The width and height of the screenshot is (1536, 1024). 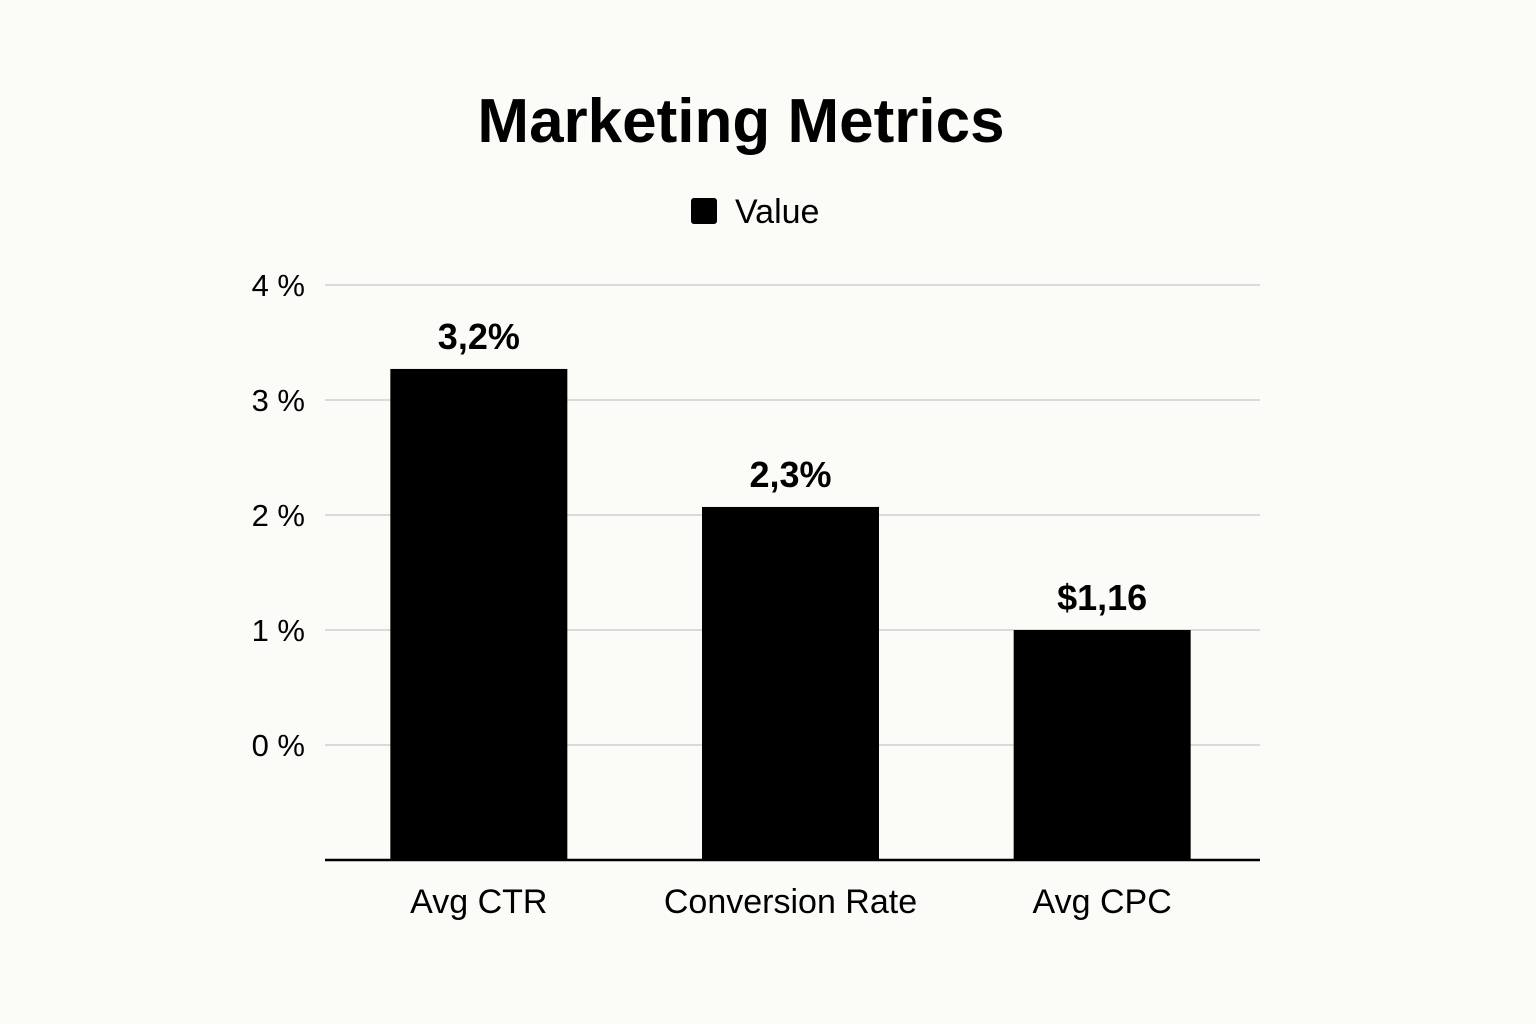 What do you see at coordinates (740, 121) in the screenshot?
I see `chart-title: Marketing Metrics` at bounding box center [740, 121].